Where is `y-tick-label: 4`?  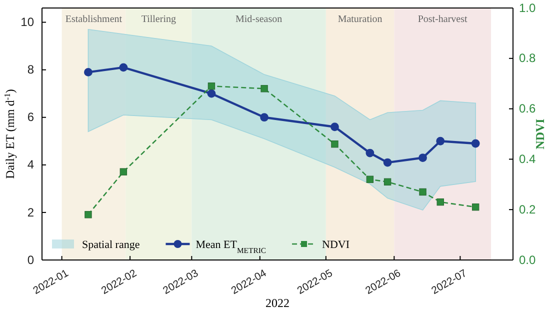 y-tick-label: 4 is located at coordinates (30, 165).